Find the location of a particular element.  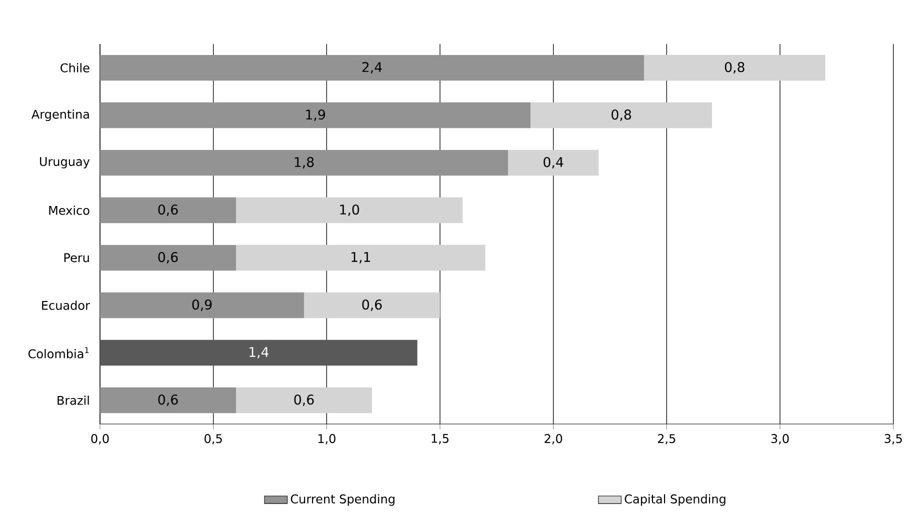

data-label: 1,8 is located at coordinates (304, 162).